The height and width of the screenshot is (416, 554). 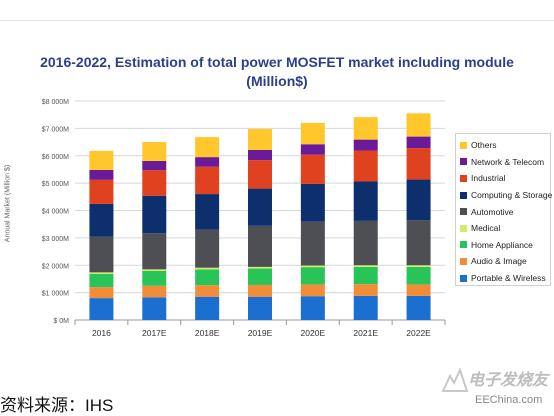 What do you see at coordinates (55, 212) in the screenshot?
I see `y-tick-label: $4 000M` at bounding box center [55, 212].